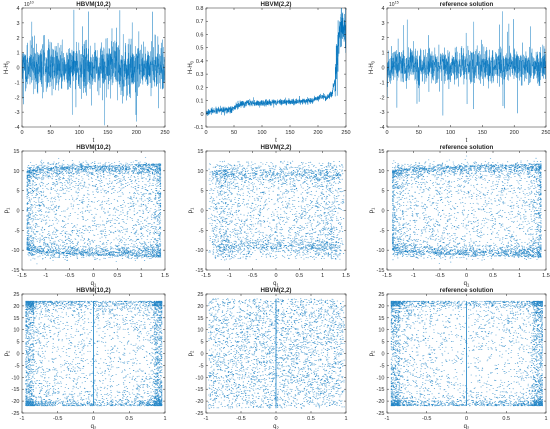 This screenshot has width=550, height=429. Describe the element at coordinates (200, 35) in the screenshot. I see `y-tick-label: 0.6` at that location.